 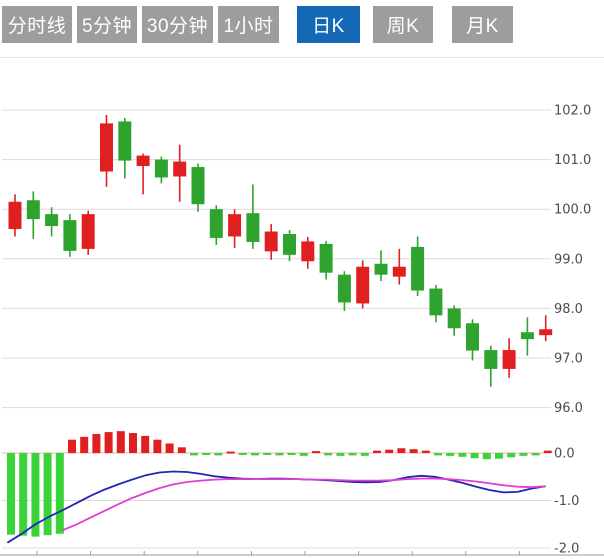 What do you see at coordinates (572, 210) in the screenshot?
I see `price-axis-label: 100.0` at bounding box center [572, 210].